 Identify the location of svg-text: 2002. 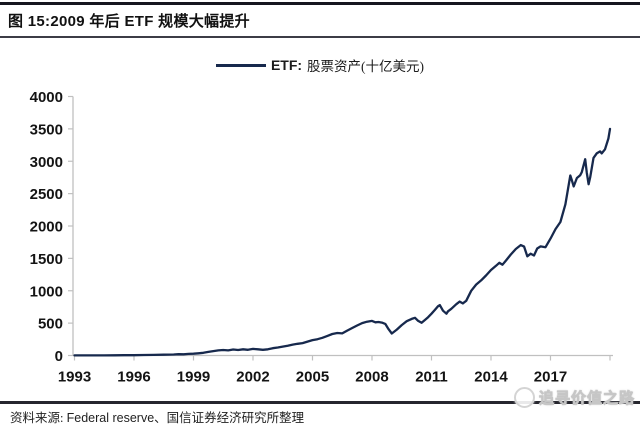
(252, 377).